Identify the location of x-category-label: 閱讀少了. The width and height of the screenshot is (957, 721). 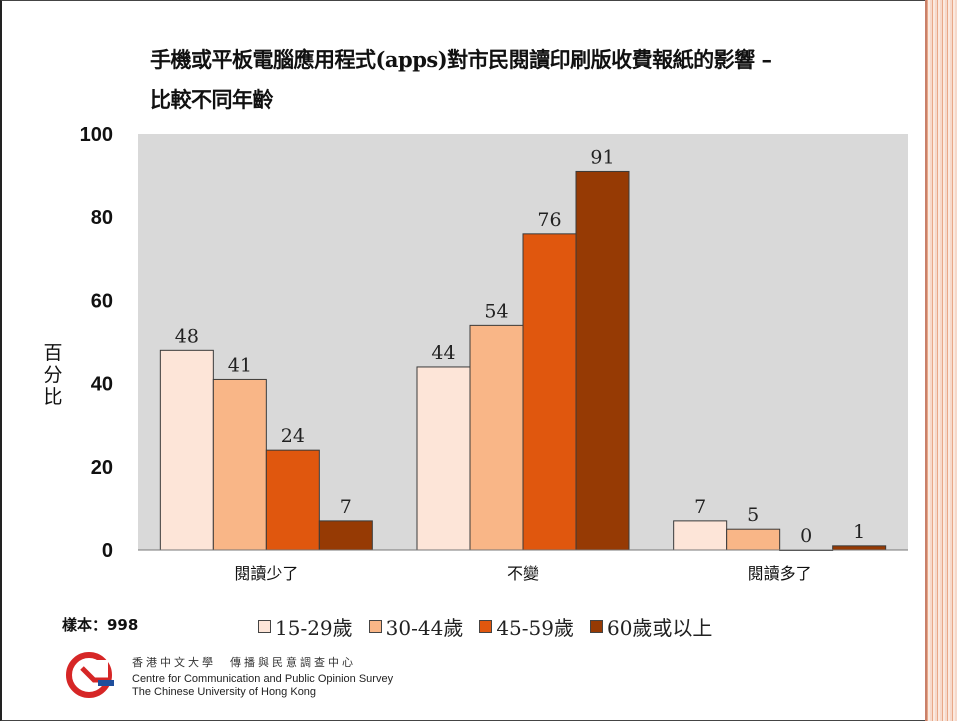
(266, 573).